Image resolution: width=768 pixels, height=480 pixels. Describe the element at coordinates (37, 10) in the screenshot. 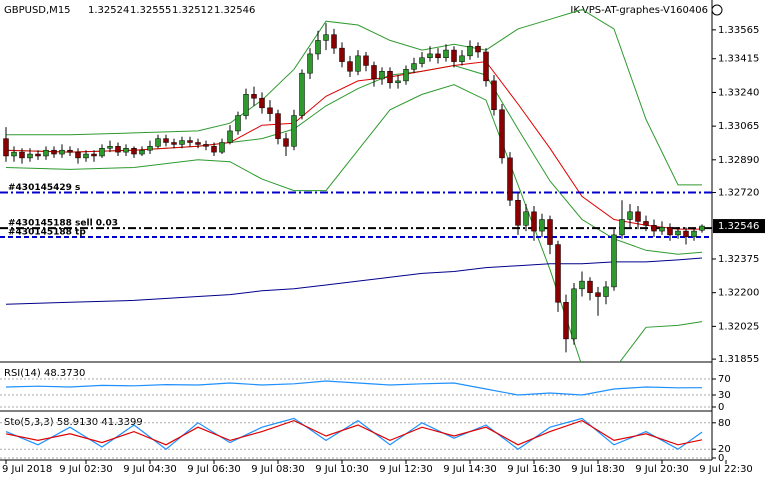

I see `symbol: GBPUSD,M15` at that location.